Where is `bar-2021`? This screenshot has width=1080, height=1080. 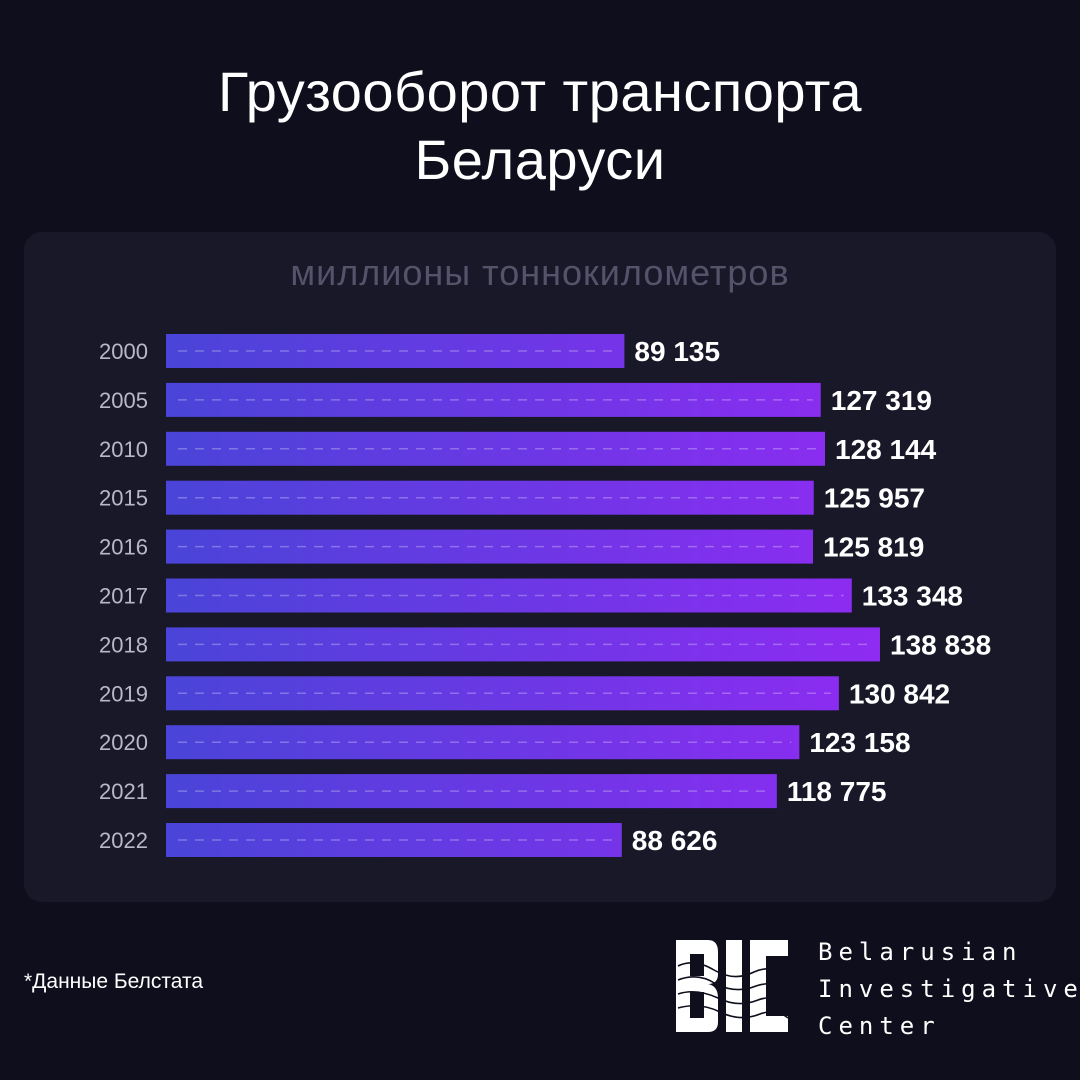 bar-2021 is located at coordinates (471, 791).